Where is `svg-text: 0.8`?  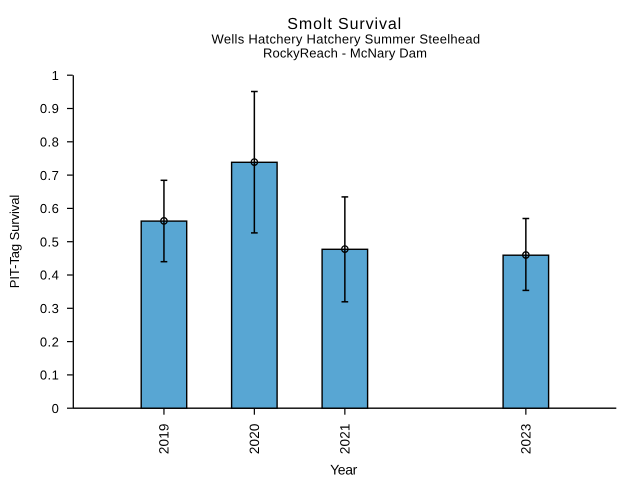 svg-text: 0.8 is located at coordinates (50, 142).